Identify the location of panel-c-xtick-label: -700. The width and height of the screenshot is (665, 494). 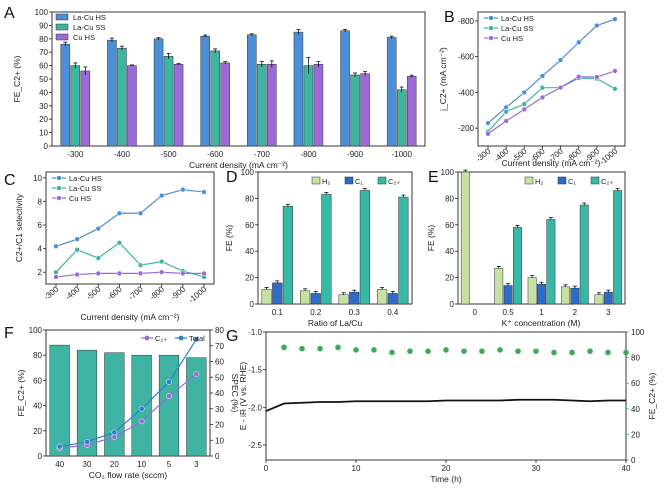
(136, 293).